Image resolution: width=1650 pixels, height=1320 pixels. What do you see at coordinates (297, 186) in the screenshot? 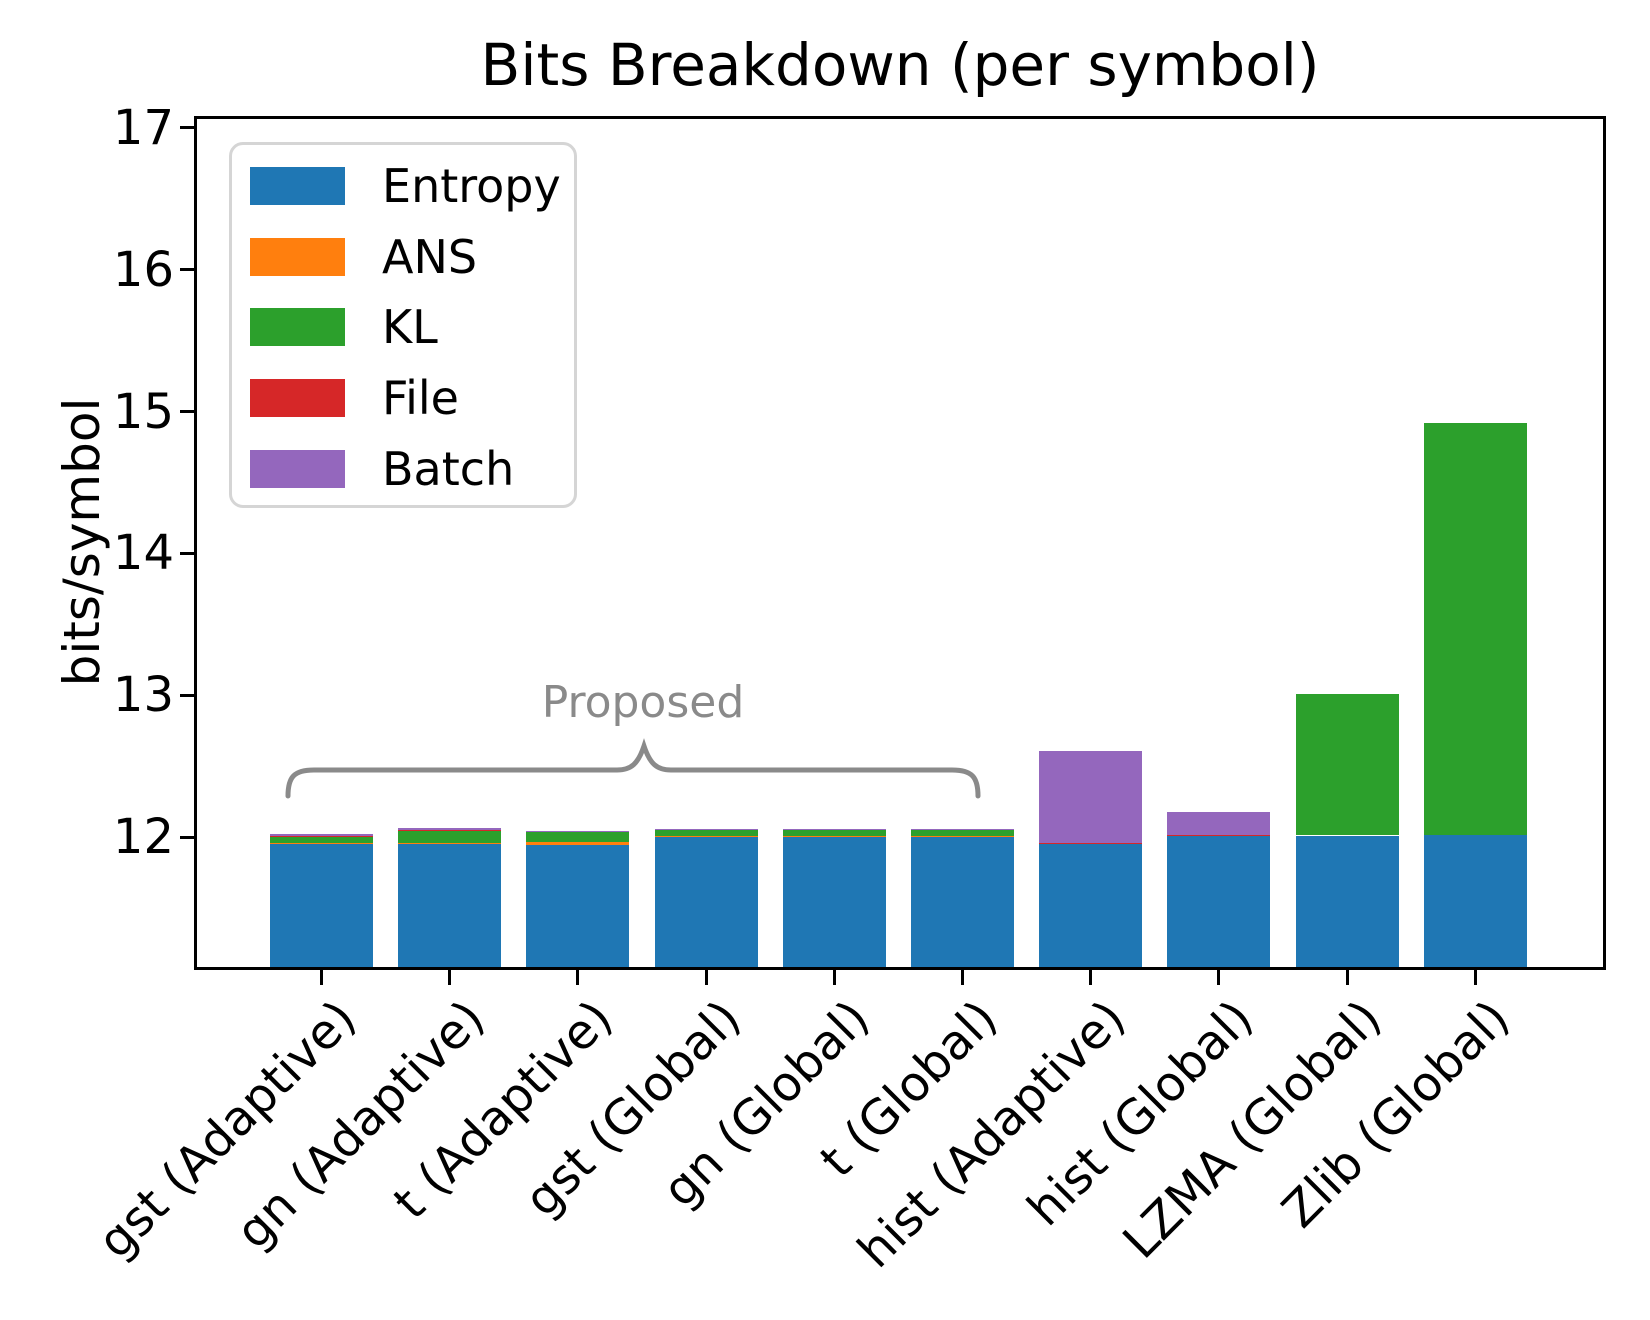
I see `legend-swatch-entropy` at bounding box center [297, 186].